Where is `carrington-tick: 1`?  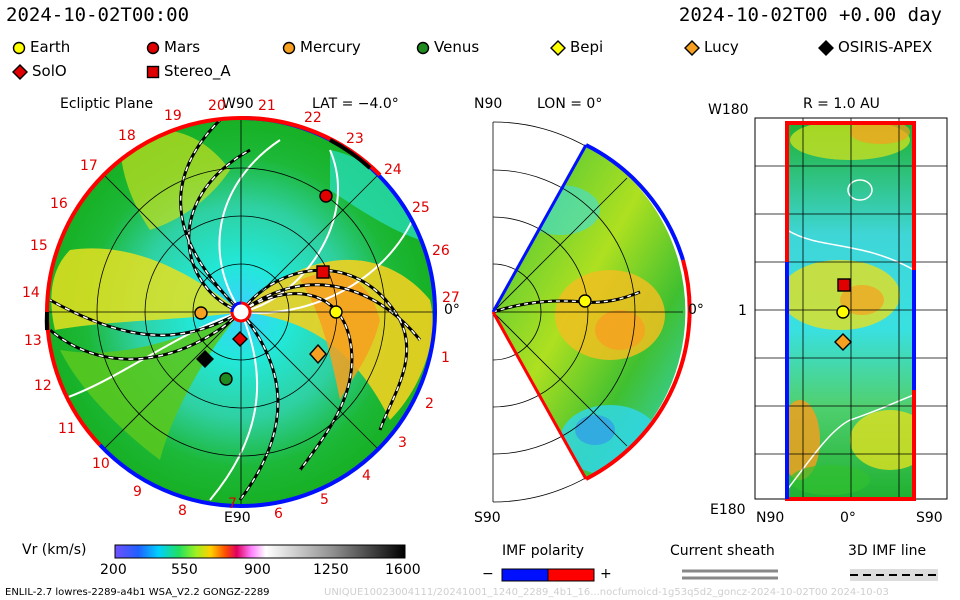 carrington-tick: 1 is located at coordinates (445, 358).